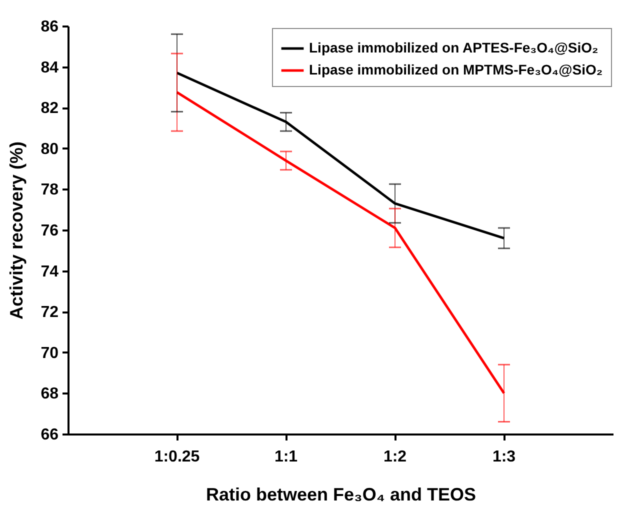  I want to click on y-tick-label: 84, so click(49, 67).